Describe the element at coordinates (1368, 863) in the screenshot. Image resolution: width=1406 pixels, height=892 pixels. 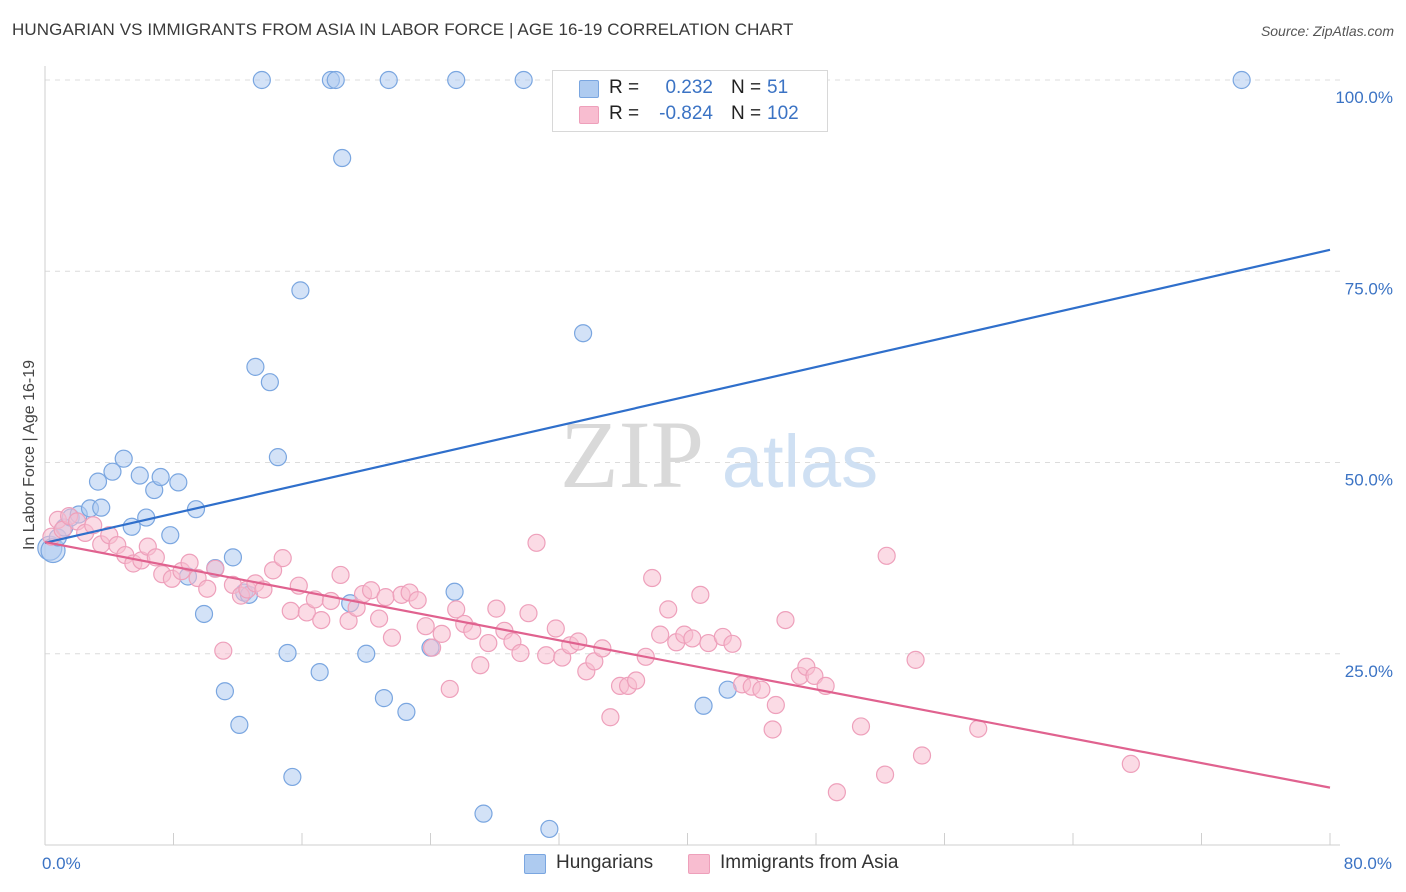
I see `x-tick-label: 80.0%` at that location.